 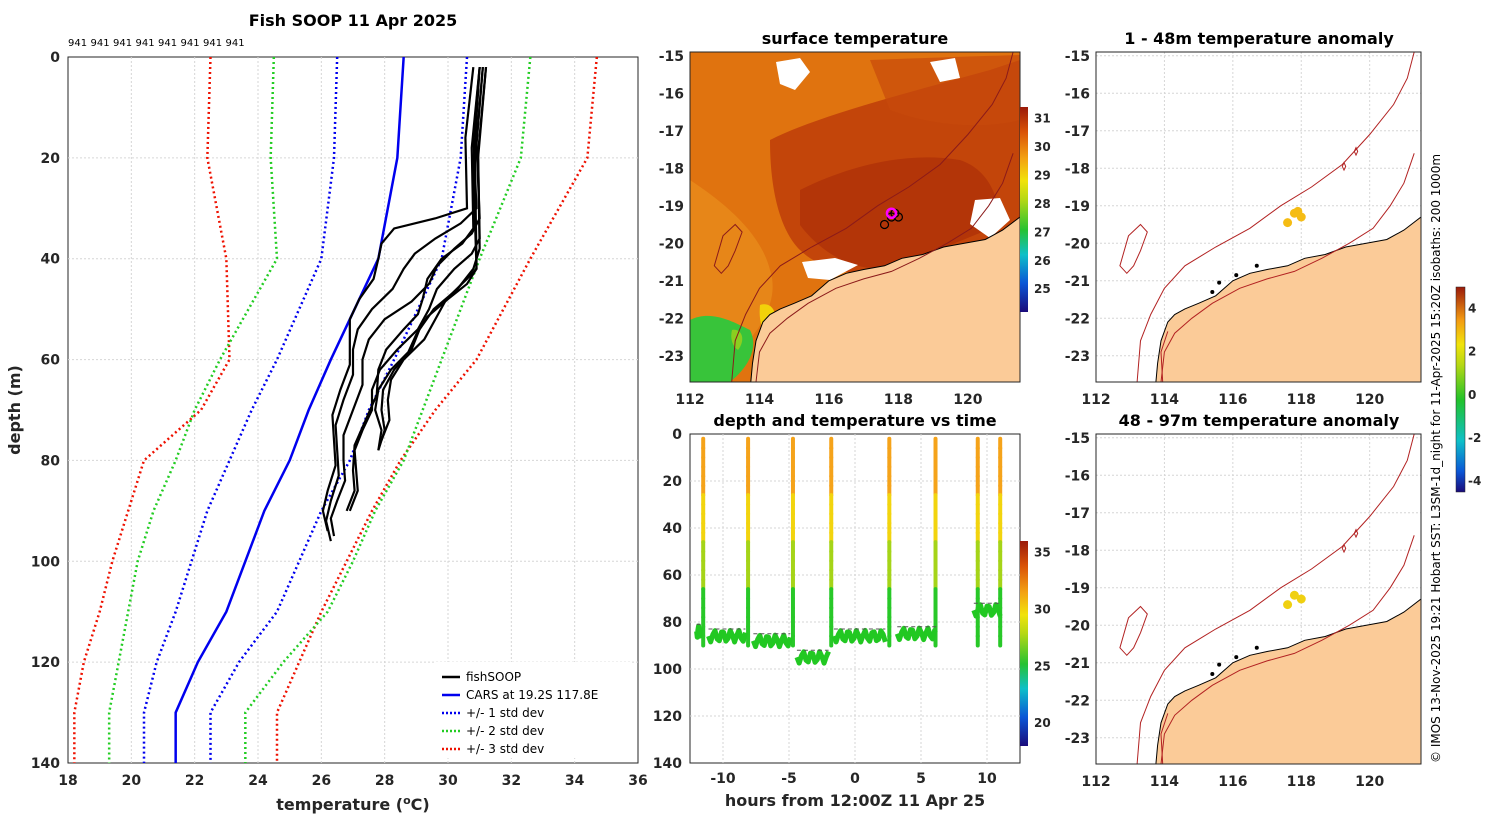 What do you see at coordinates (1042, 175) in the screenshot?
I see `colorbar-tick: 29` at bounding box center [1042, 175].